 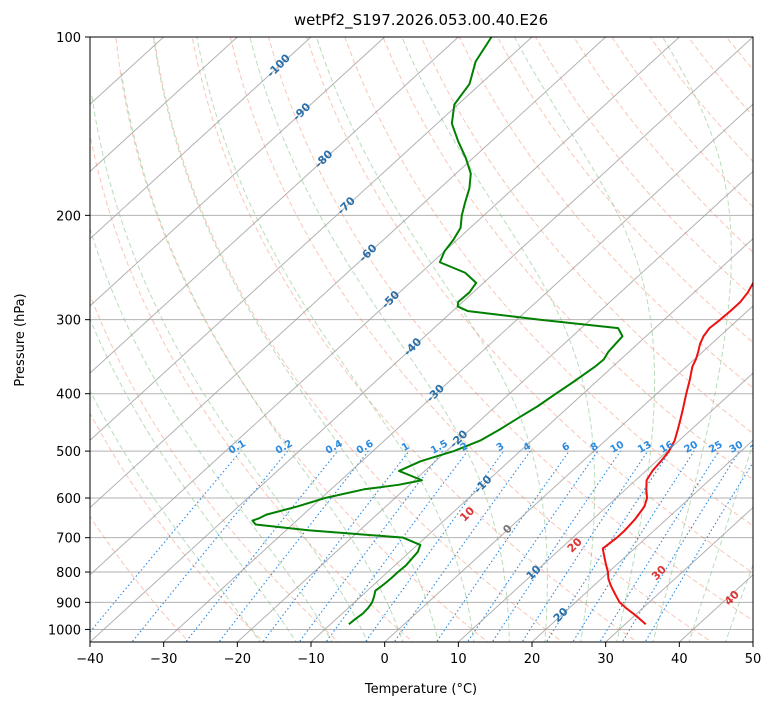 I want to click on x-tick-label: −40, so click(x=89, y=659).